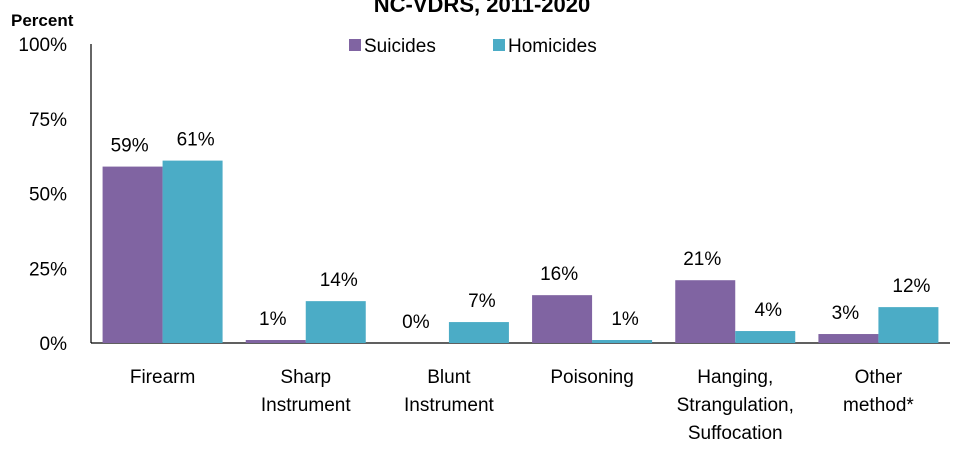 The width and height of the screenshot is (953, 449). Describe the element at coordinates (449, 391) in the screenshot. I see `category-label: Blunt Instrument` at that location.